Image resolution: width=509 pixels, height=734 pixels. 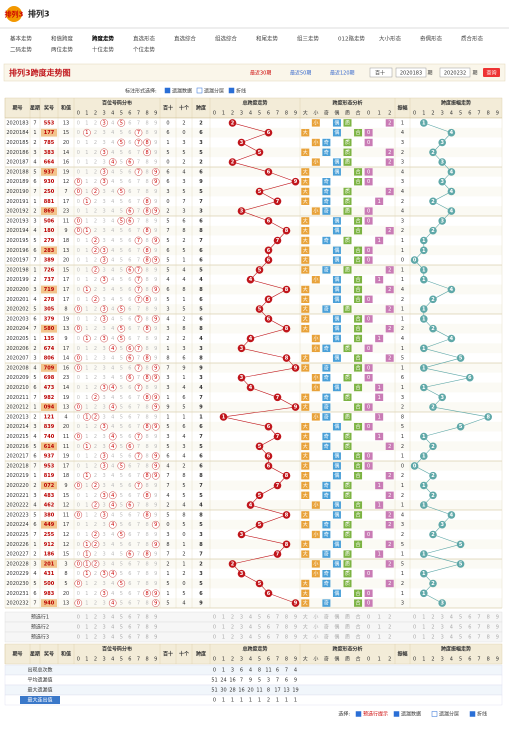 I want to click on input-to, so click(x=455, y=72).